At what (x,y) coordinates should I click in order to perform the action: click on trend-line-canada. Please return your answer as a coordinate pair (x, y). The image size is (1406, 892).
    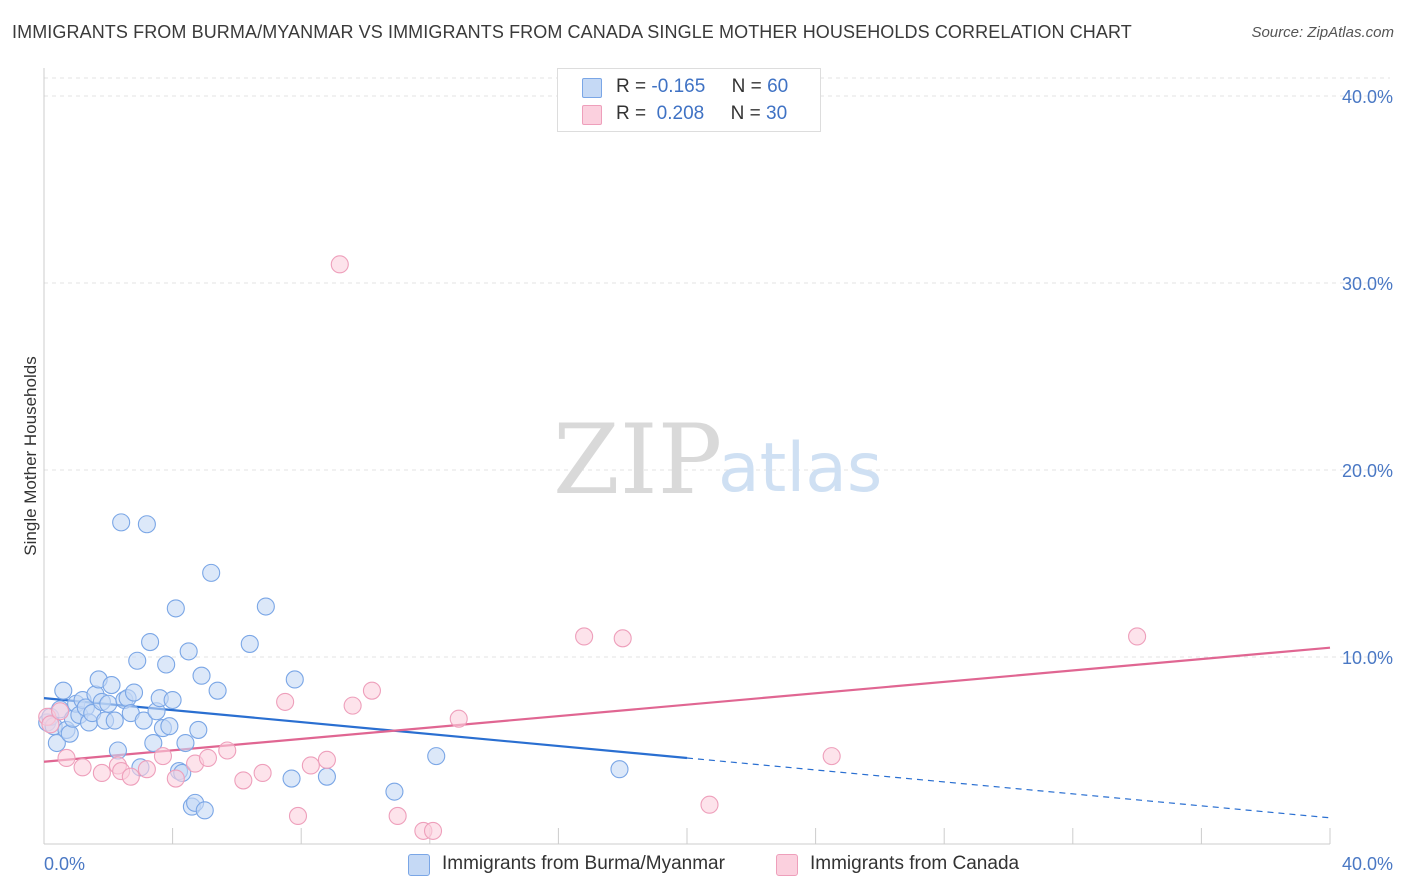
    Looking at the image, I should click on (687, 704).